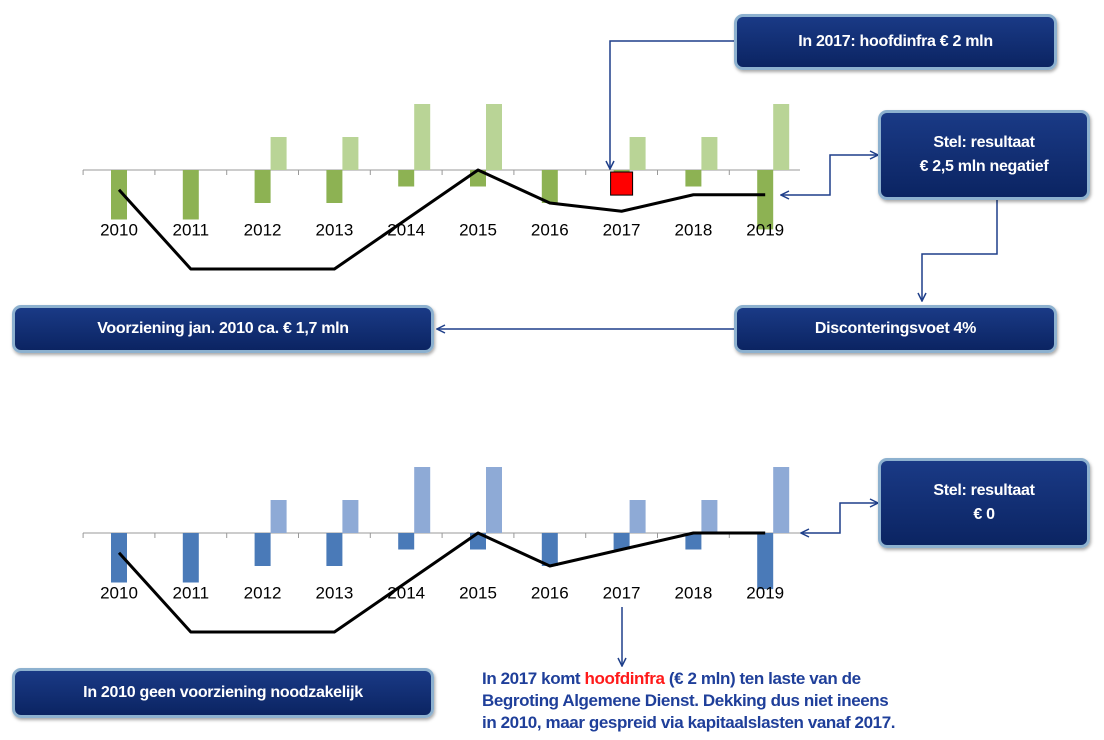 This screenshot has height=740, width=1104. I want to click on note-highlight: hoofdinfra, so click(624, 678).